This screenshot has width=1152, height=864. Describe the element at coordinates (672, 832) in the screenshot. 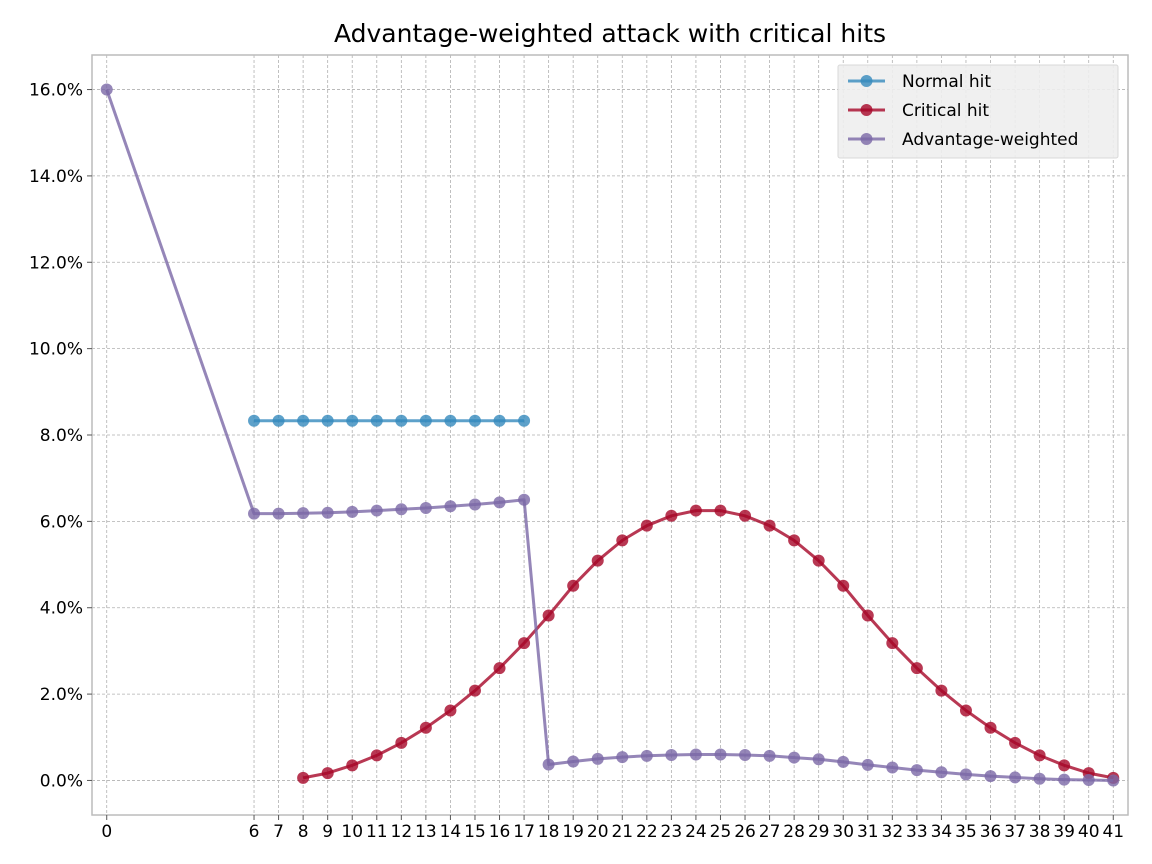

I see `x-tick-label: 23` at that location.